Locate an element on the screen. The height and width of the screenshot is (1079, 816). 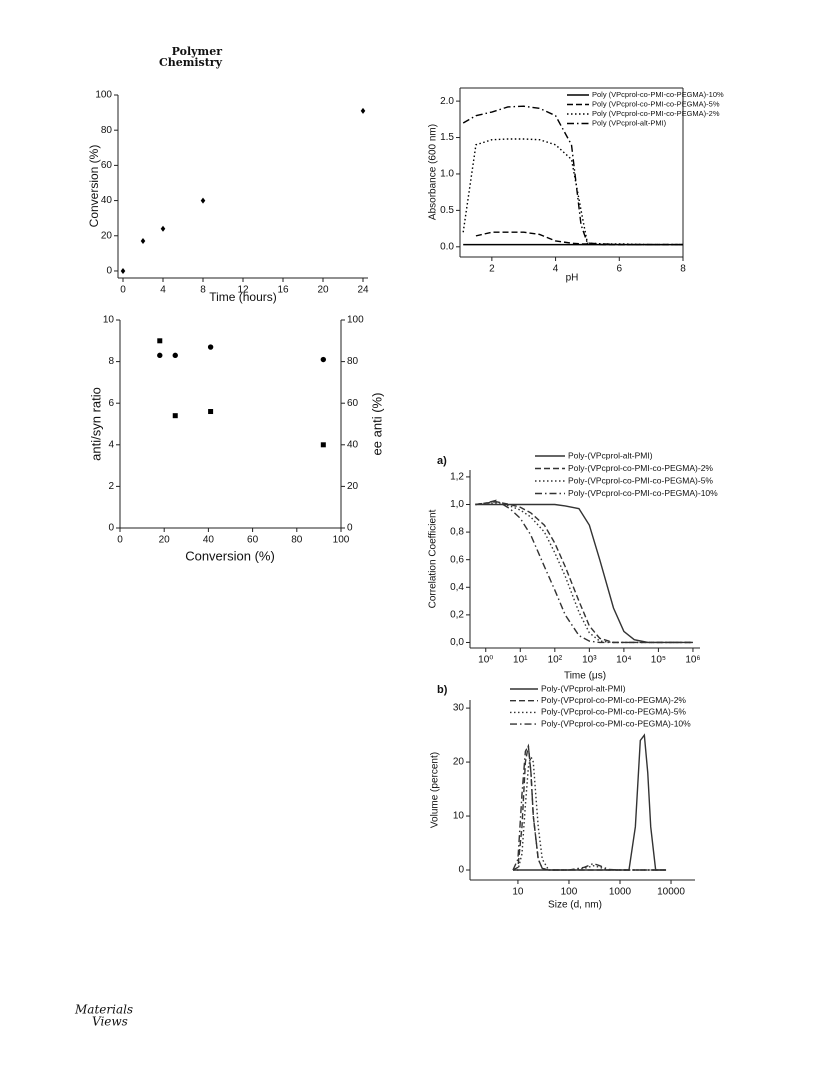
x-axis-label: pH is located at coordinates (572, 278).